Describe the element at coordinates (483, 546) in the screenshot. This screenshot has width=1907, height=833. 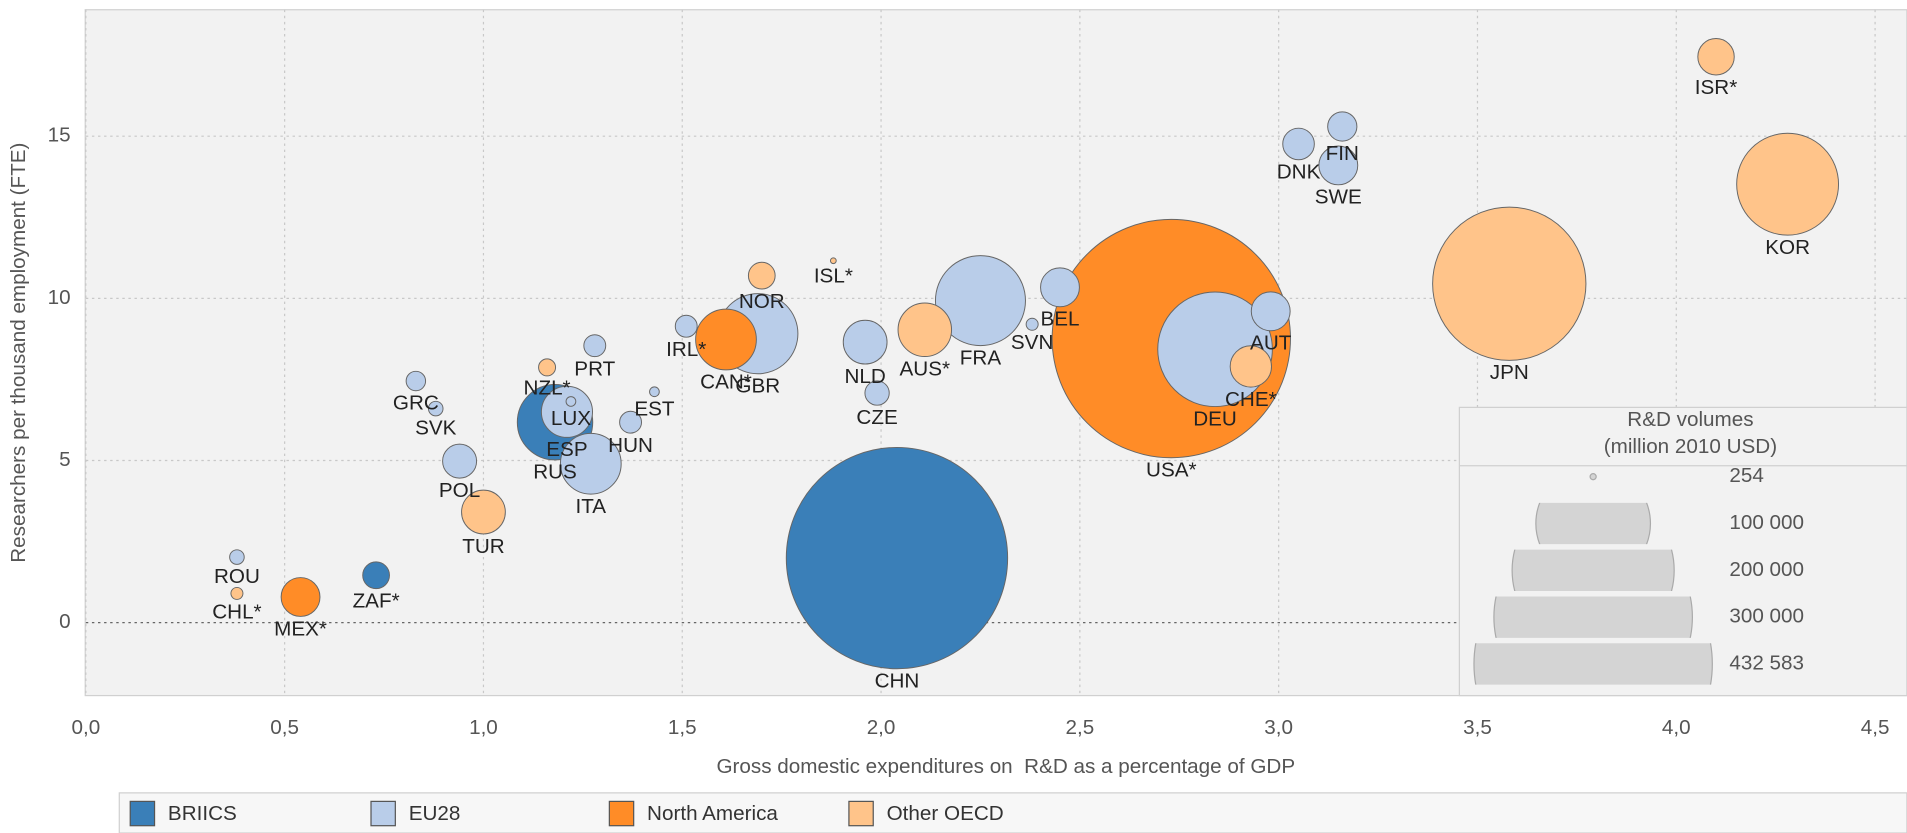
I see `bubble-label: TUR` at that location.